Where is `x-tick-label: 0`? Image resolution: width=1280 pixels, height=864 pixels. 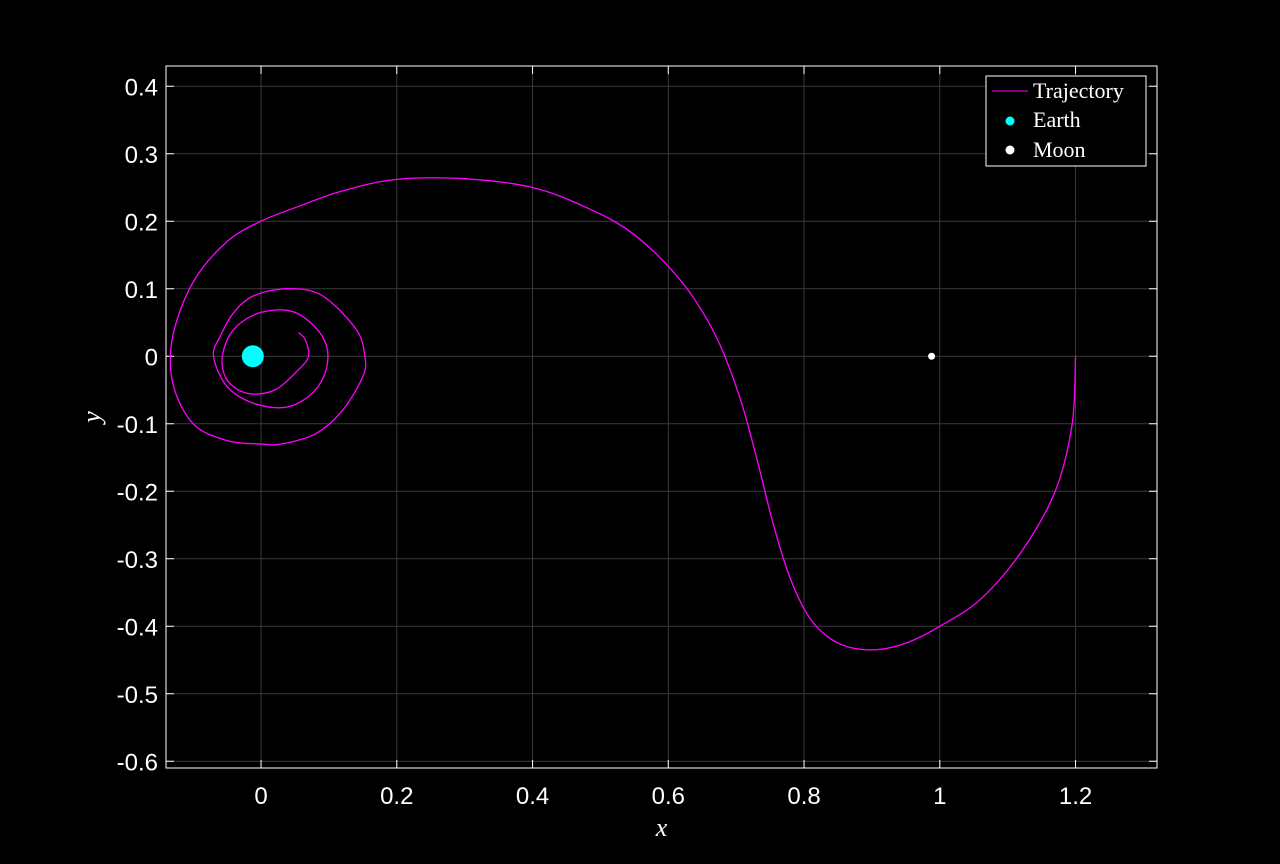
x-tick-label: 0 is located at coordinates (260, 796).